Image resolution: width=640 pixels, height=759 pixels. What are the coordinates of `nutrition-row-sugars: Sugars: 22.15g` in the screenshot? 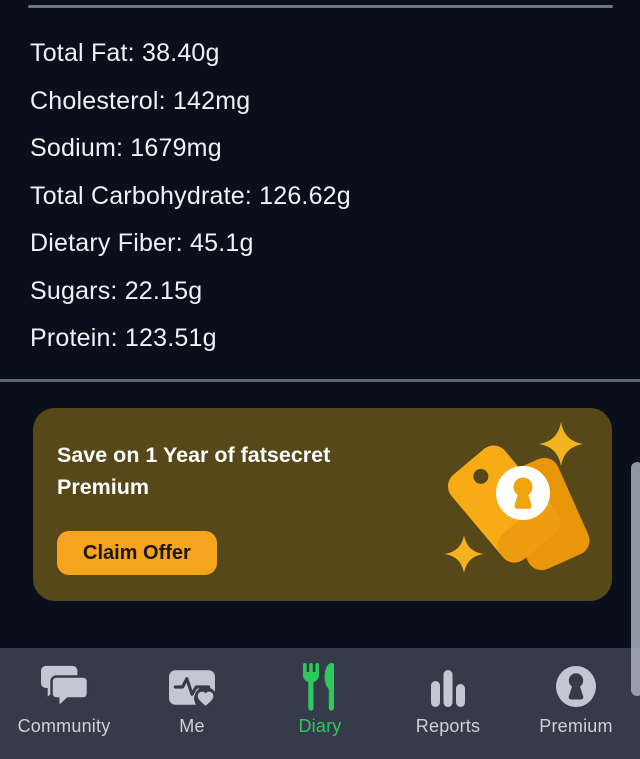 It's located at (116, 290).